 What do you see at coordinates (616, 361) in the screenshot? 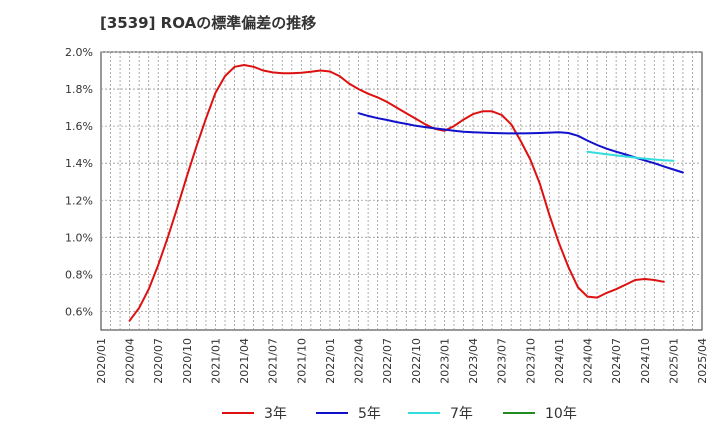
I see `x-tick-label: 2024/07` at bounding box center [616, 361].